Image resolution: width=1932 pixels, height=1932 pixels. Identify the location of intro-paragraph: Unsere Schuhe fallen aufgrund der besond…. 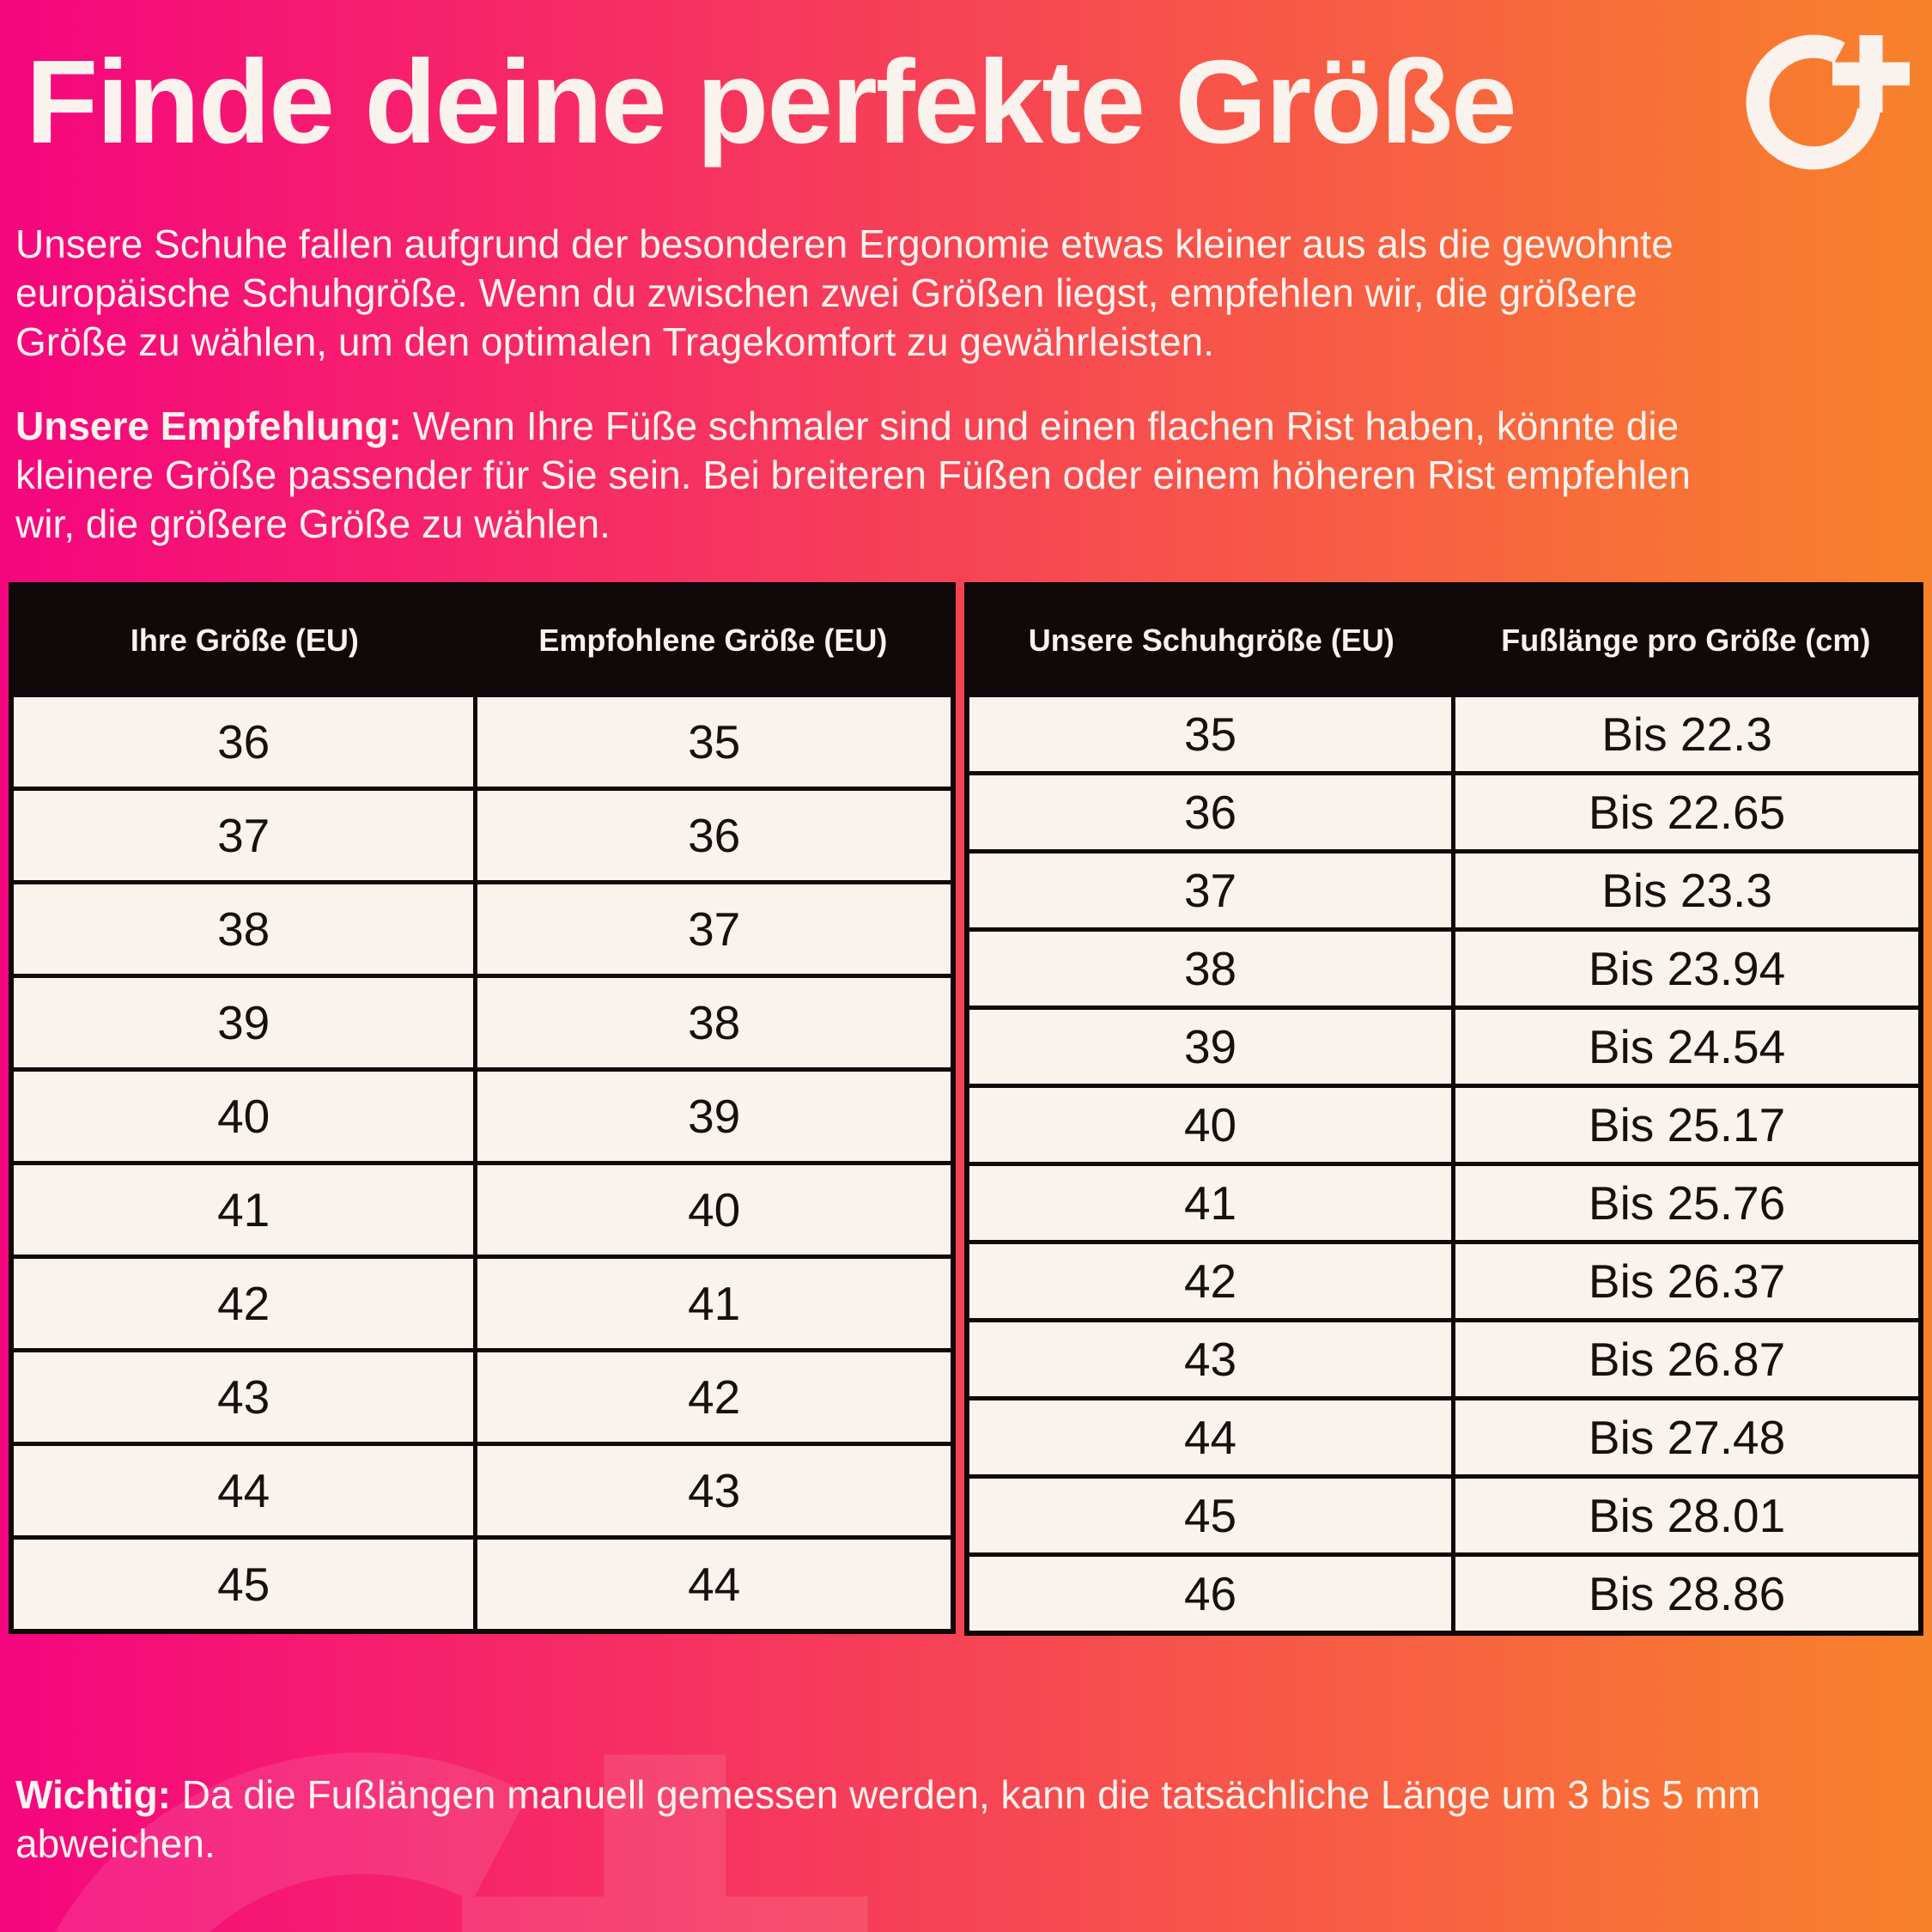
(970, 293).